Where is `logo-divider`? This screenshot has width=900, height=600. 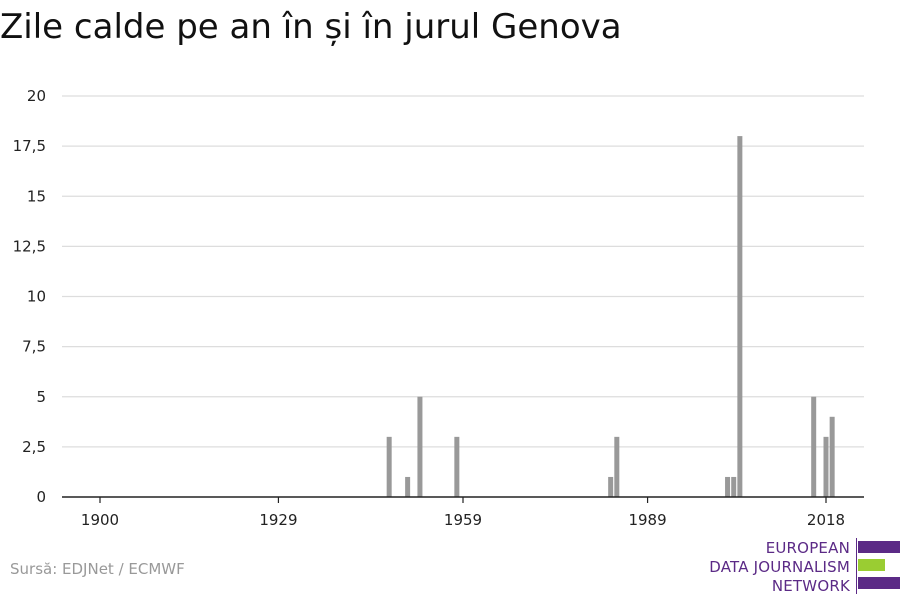
logo-divider is located at coordinates (856, 566).